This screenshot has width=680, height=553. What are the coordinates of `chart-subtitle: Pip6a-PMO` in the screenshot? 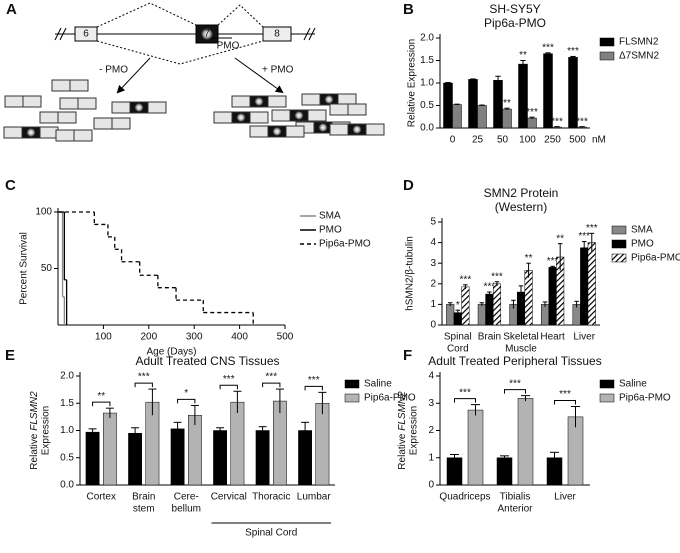 It's located at (515, 23).